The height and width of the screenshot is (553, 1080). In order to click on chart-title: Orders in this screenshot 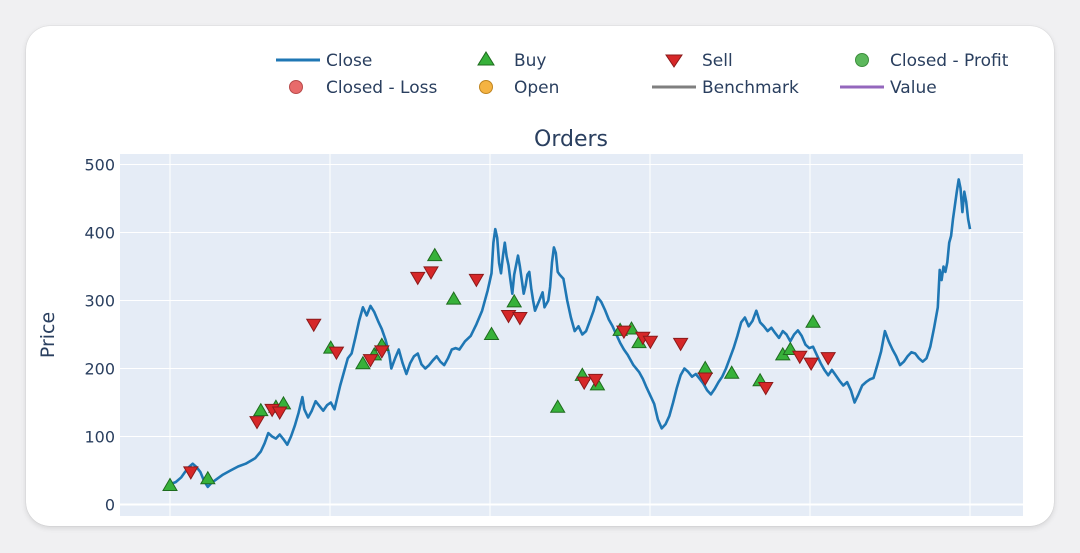, I will do `click(571, 139)`.